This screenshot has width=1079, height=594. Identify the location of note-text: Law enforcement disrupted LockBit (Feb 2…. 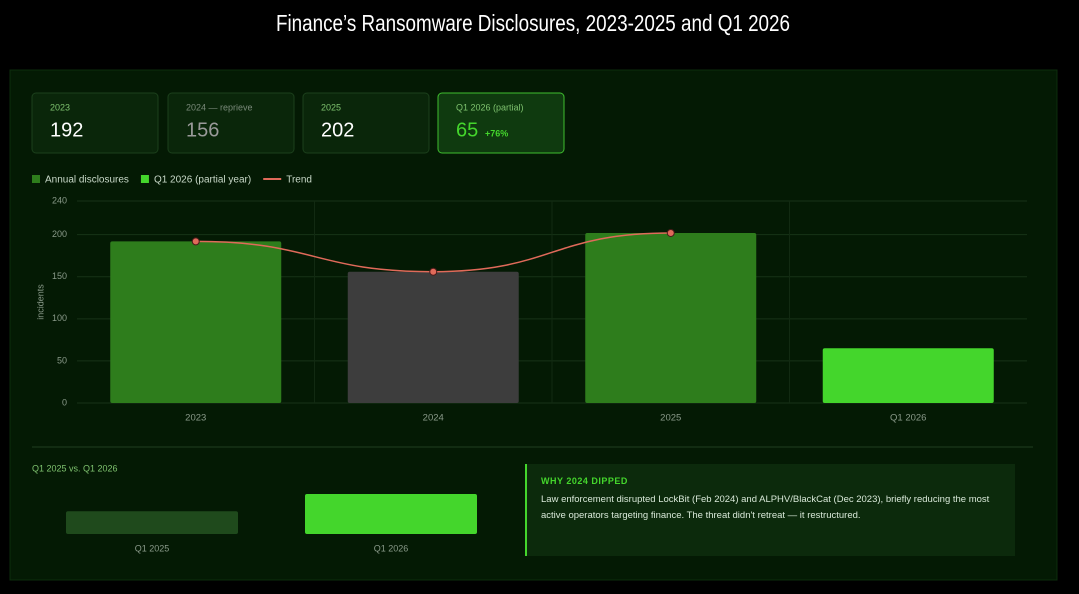
(765, 507).